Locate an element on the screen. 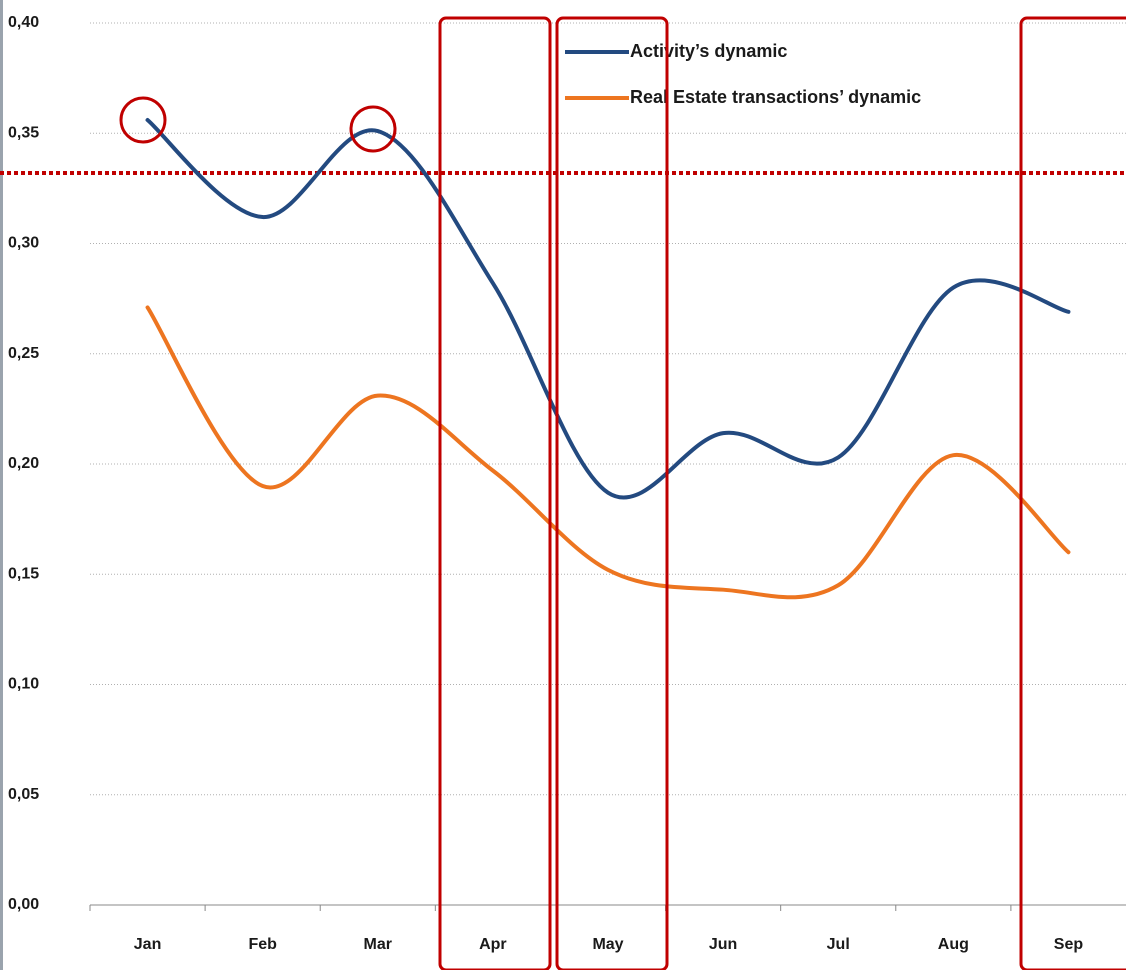  x-tick-label: Mar is located at coordinates (378, 944).